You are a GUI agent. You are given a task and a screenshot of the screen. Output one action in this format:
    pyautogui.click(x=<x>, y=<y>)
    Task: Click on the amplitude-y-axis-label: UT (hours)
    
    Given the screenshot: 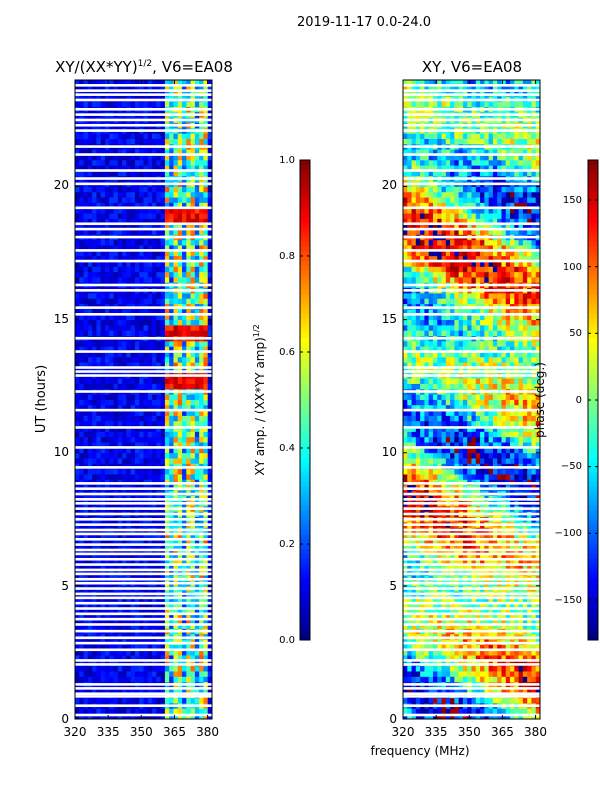 What is the action you would take?
    pyautogui.click(x=41, y=399)
    